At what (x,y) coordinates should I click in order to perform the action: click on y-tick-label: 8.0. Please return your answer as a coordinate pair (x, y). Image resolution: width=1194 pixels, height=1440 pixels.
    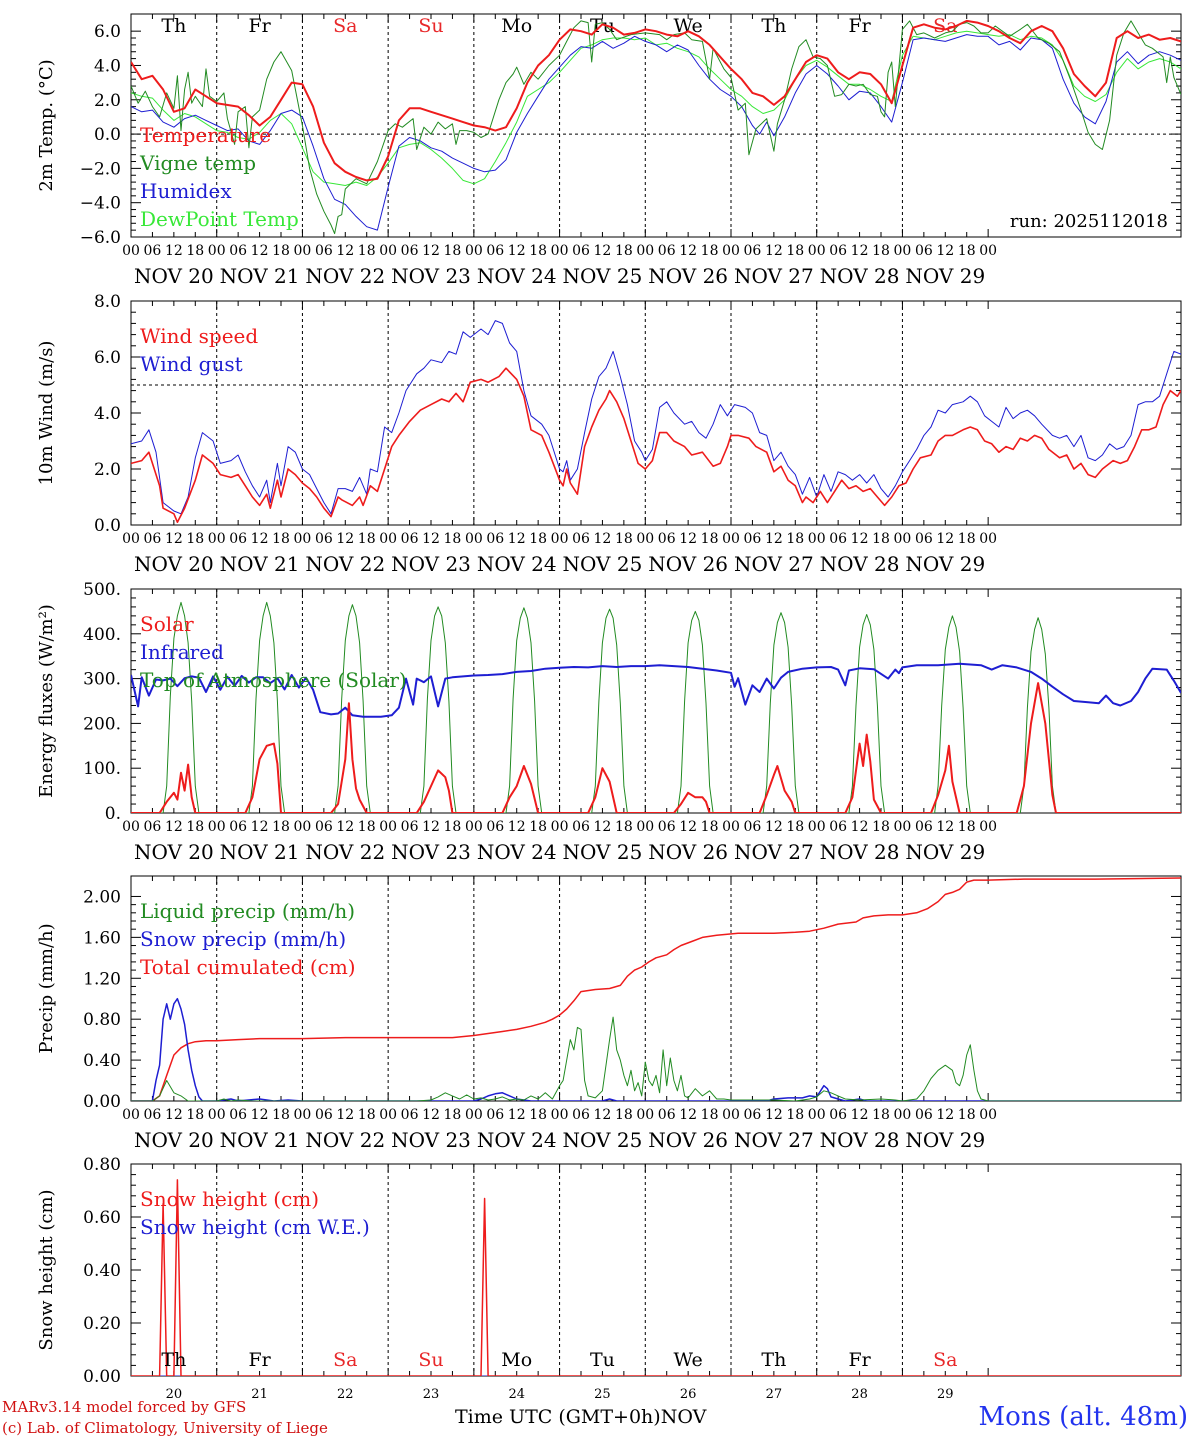
    Looking at the image, I should click on (107, 302).